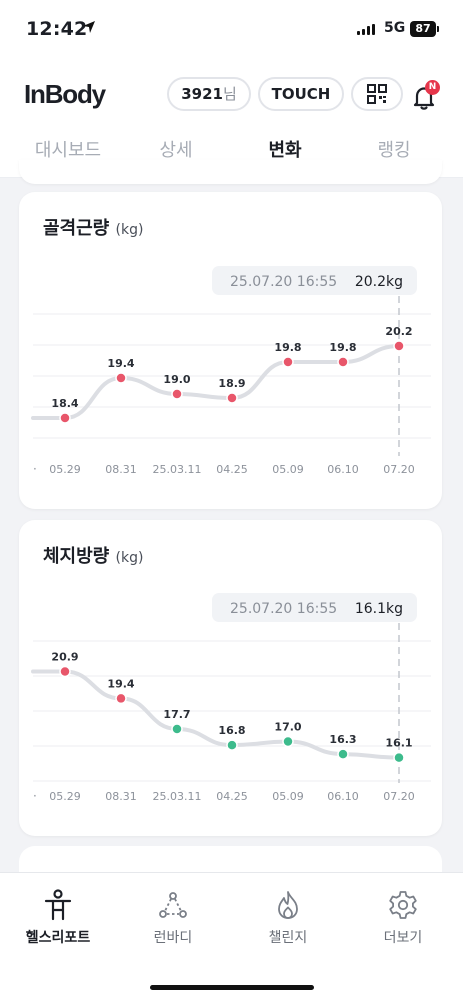 The image size is (463, 1000). What do you see at coordinates (288, 905) in the screenshot?
I see `flame-icon` at bounding box center [288, 905].